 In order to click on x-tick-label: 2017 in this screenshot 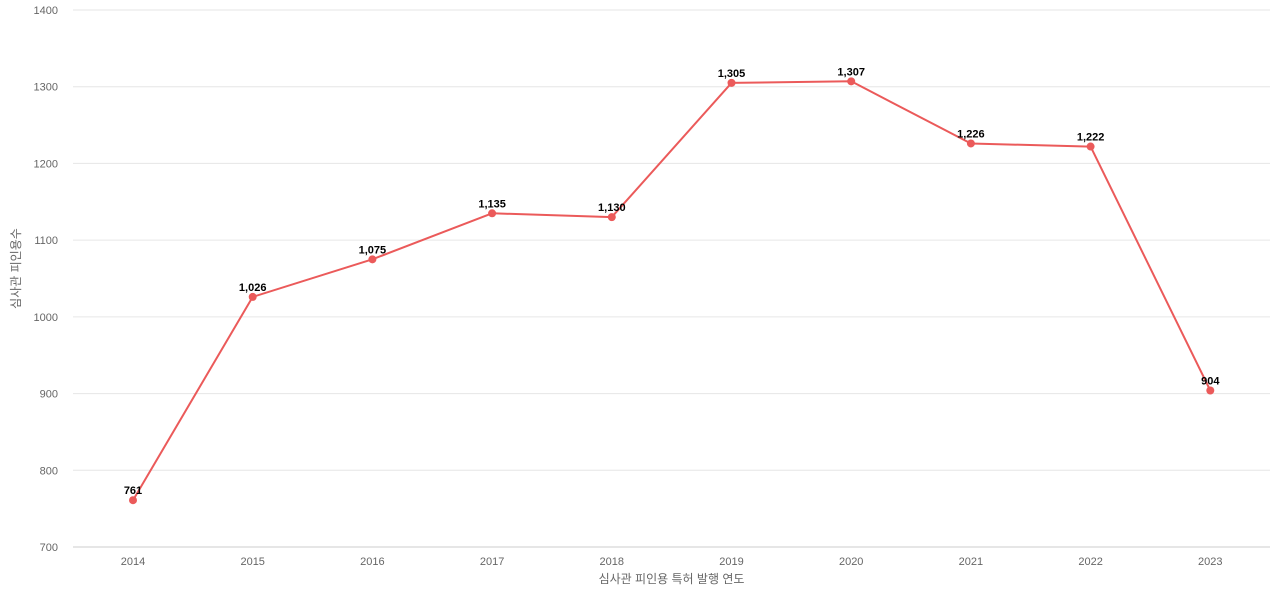, I will do `click(492, 562)`.